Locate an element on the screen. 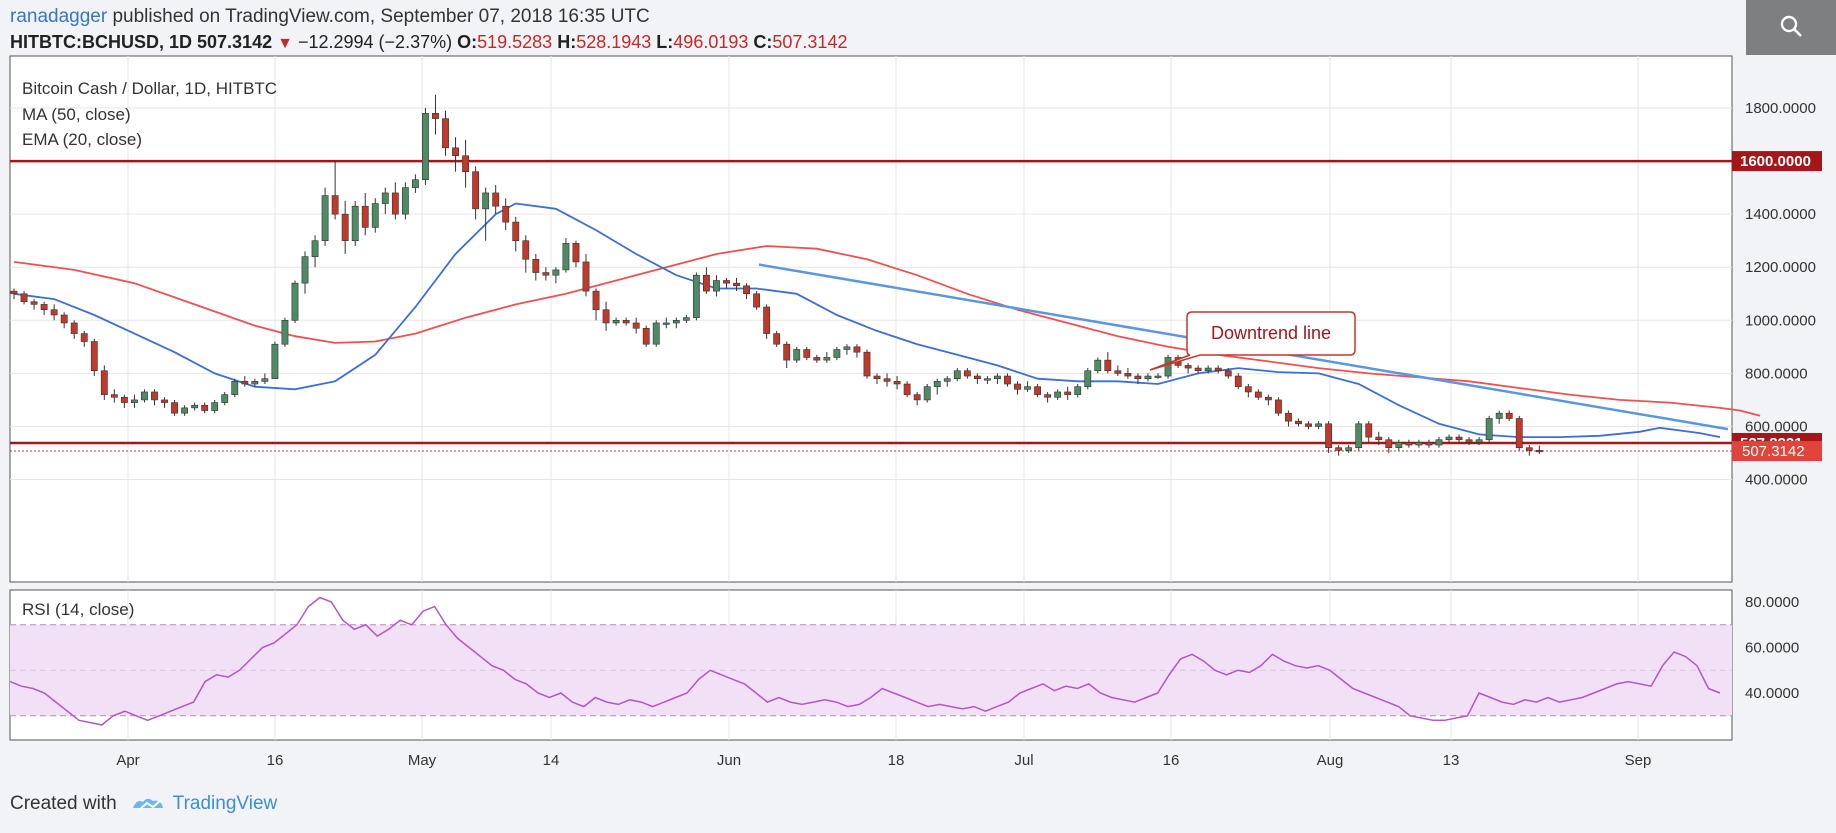 Image resolution: width=1836 pixels, height=833 pixels. symbol: HITBTC:BCHUSD, 1D is located at coordinates (101, 42).